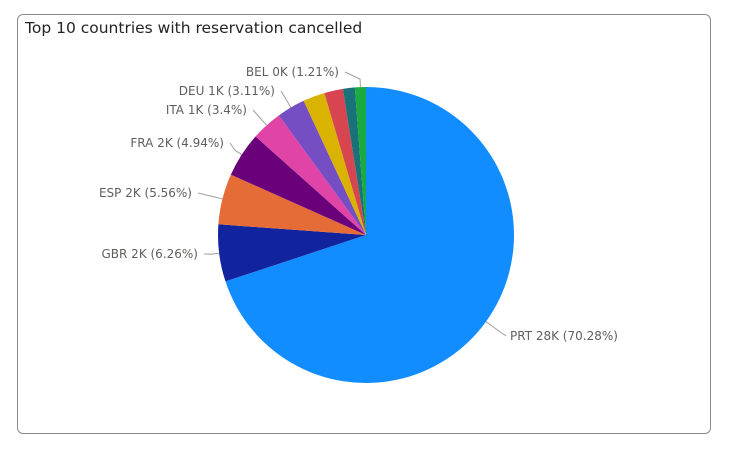 This screenshot has width=744, height=456. Describe the element at coordinates (227, 91) in the screenshot. I see `slice-label-5: DEU 1K (3.11%)` at that location.